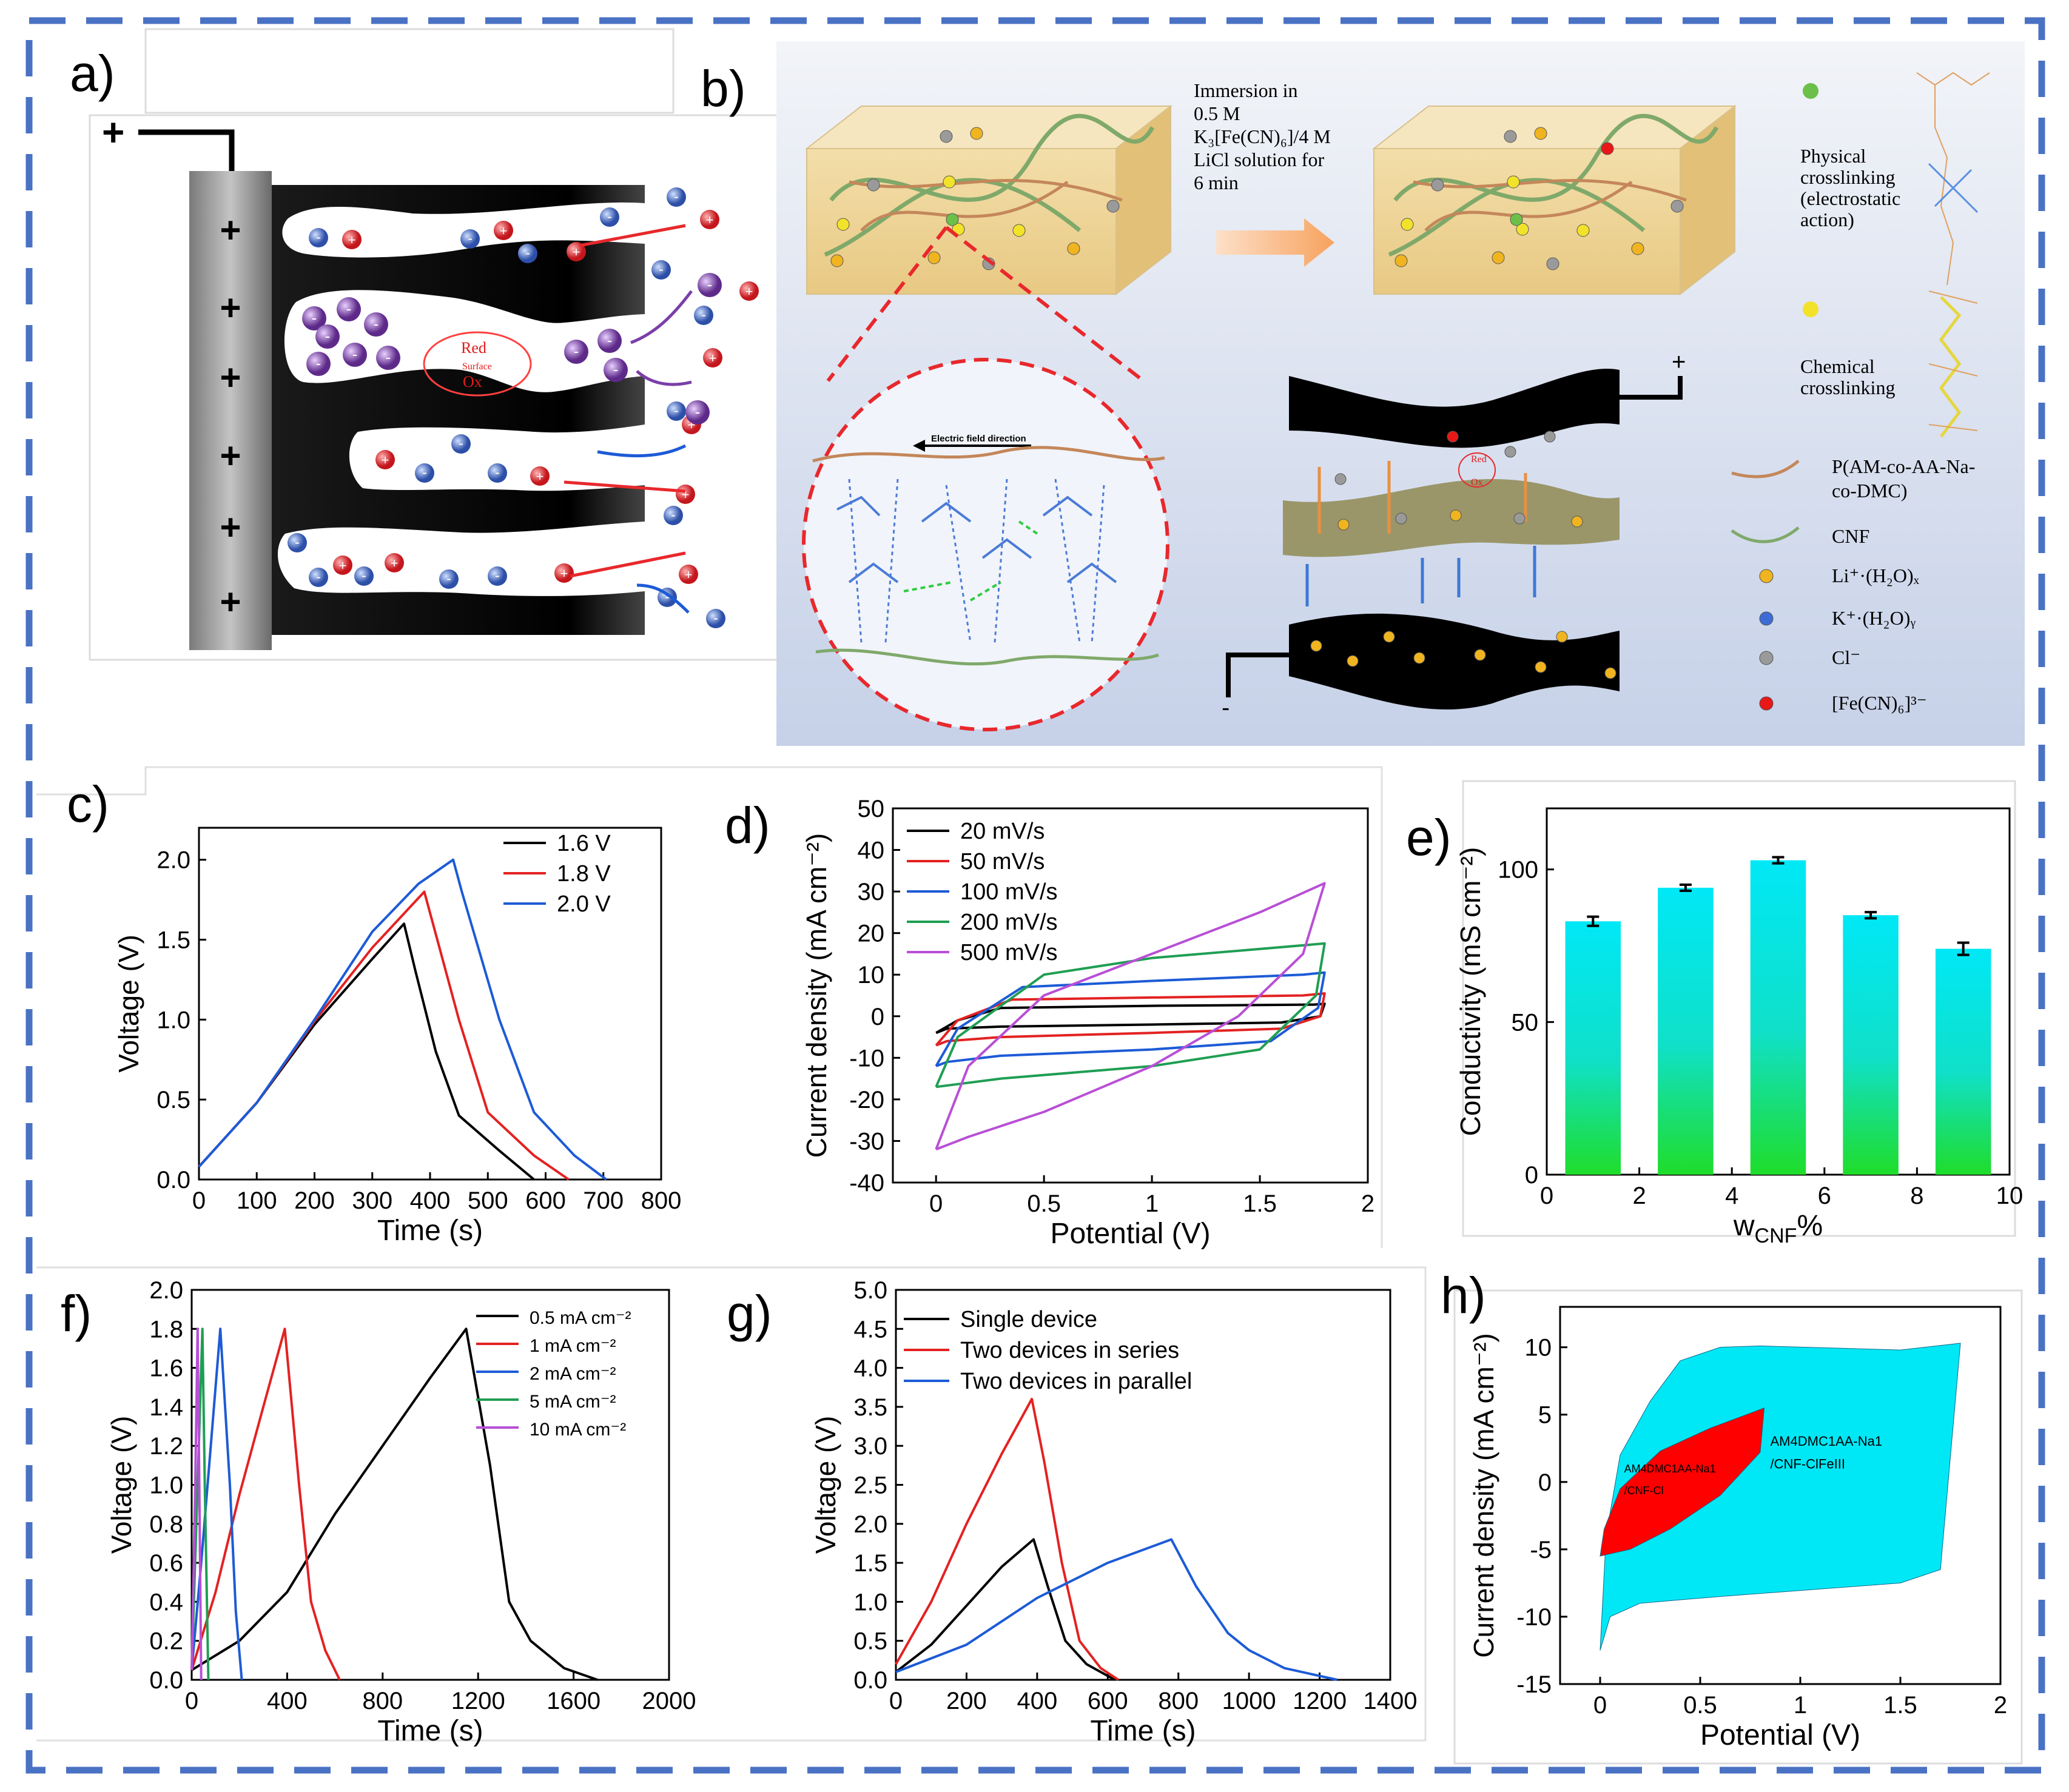 This screenshot has height=1792, width=2069. Describe the element at coordinates (166, 1563) in the screenshot. I see `y-tick-label: 0.6` at that location.